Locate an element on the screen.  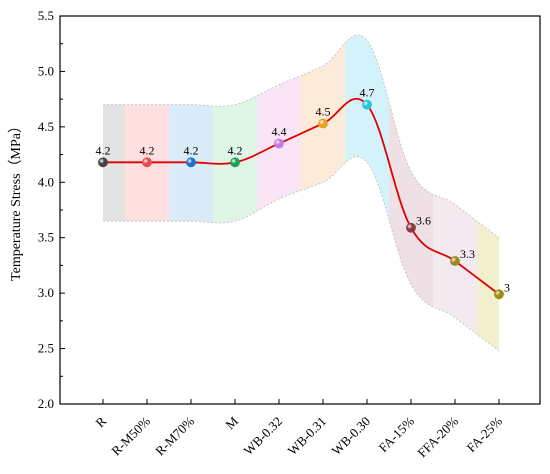
data-label: 3 is located at coordinates (507, 287).